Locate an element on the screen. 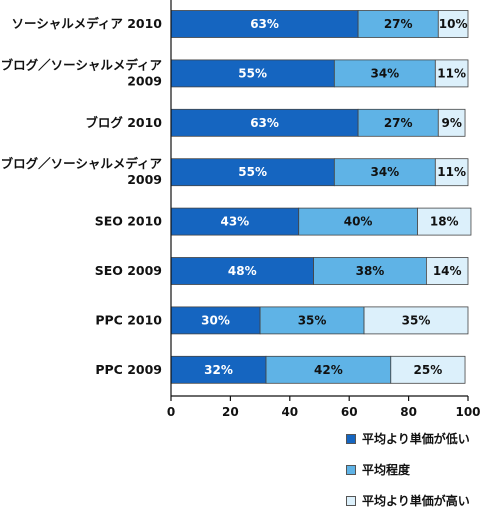  bar-label-1-4: 55% is located at coordinates (252, 172).